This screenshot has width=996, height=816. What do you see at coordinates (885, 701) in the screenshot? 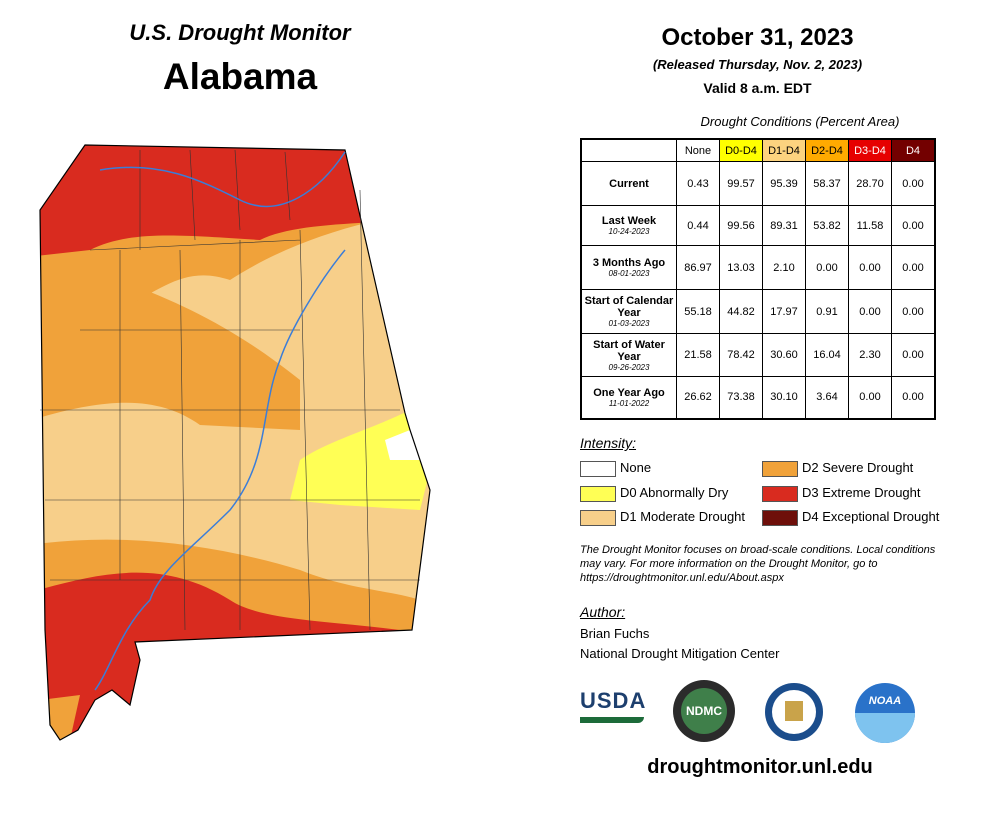
I see `logo-text: NOAA` at bounding box center [885, 701].